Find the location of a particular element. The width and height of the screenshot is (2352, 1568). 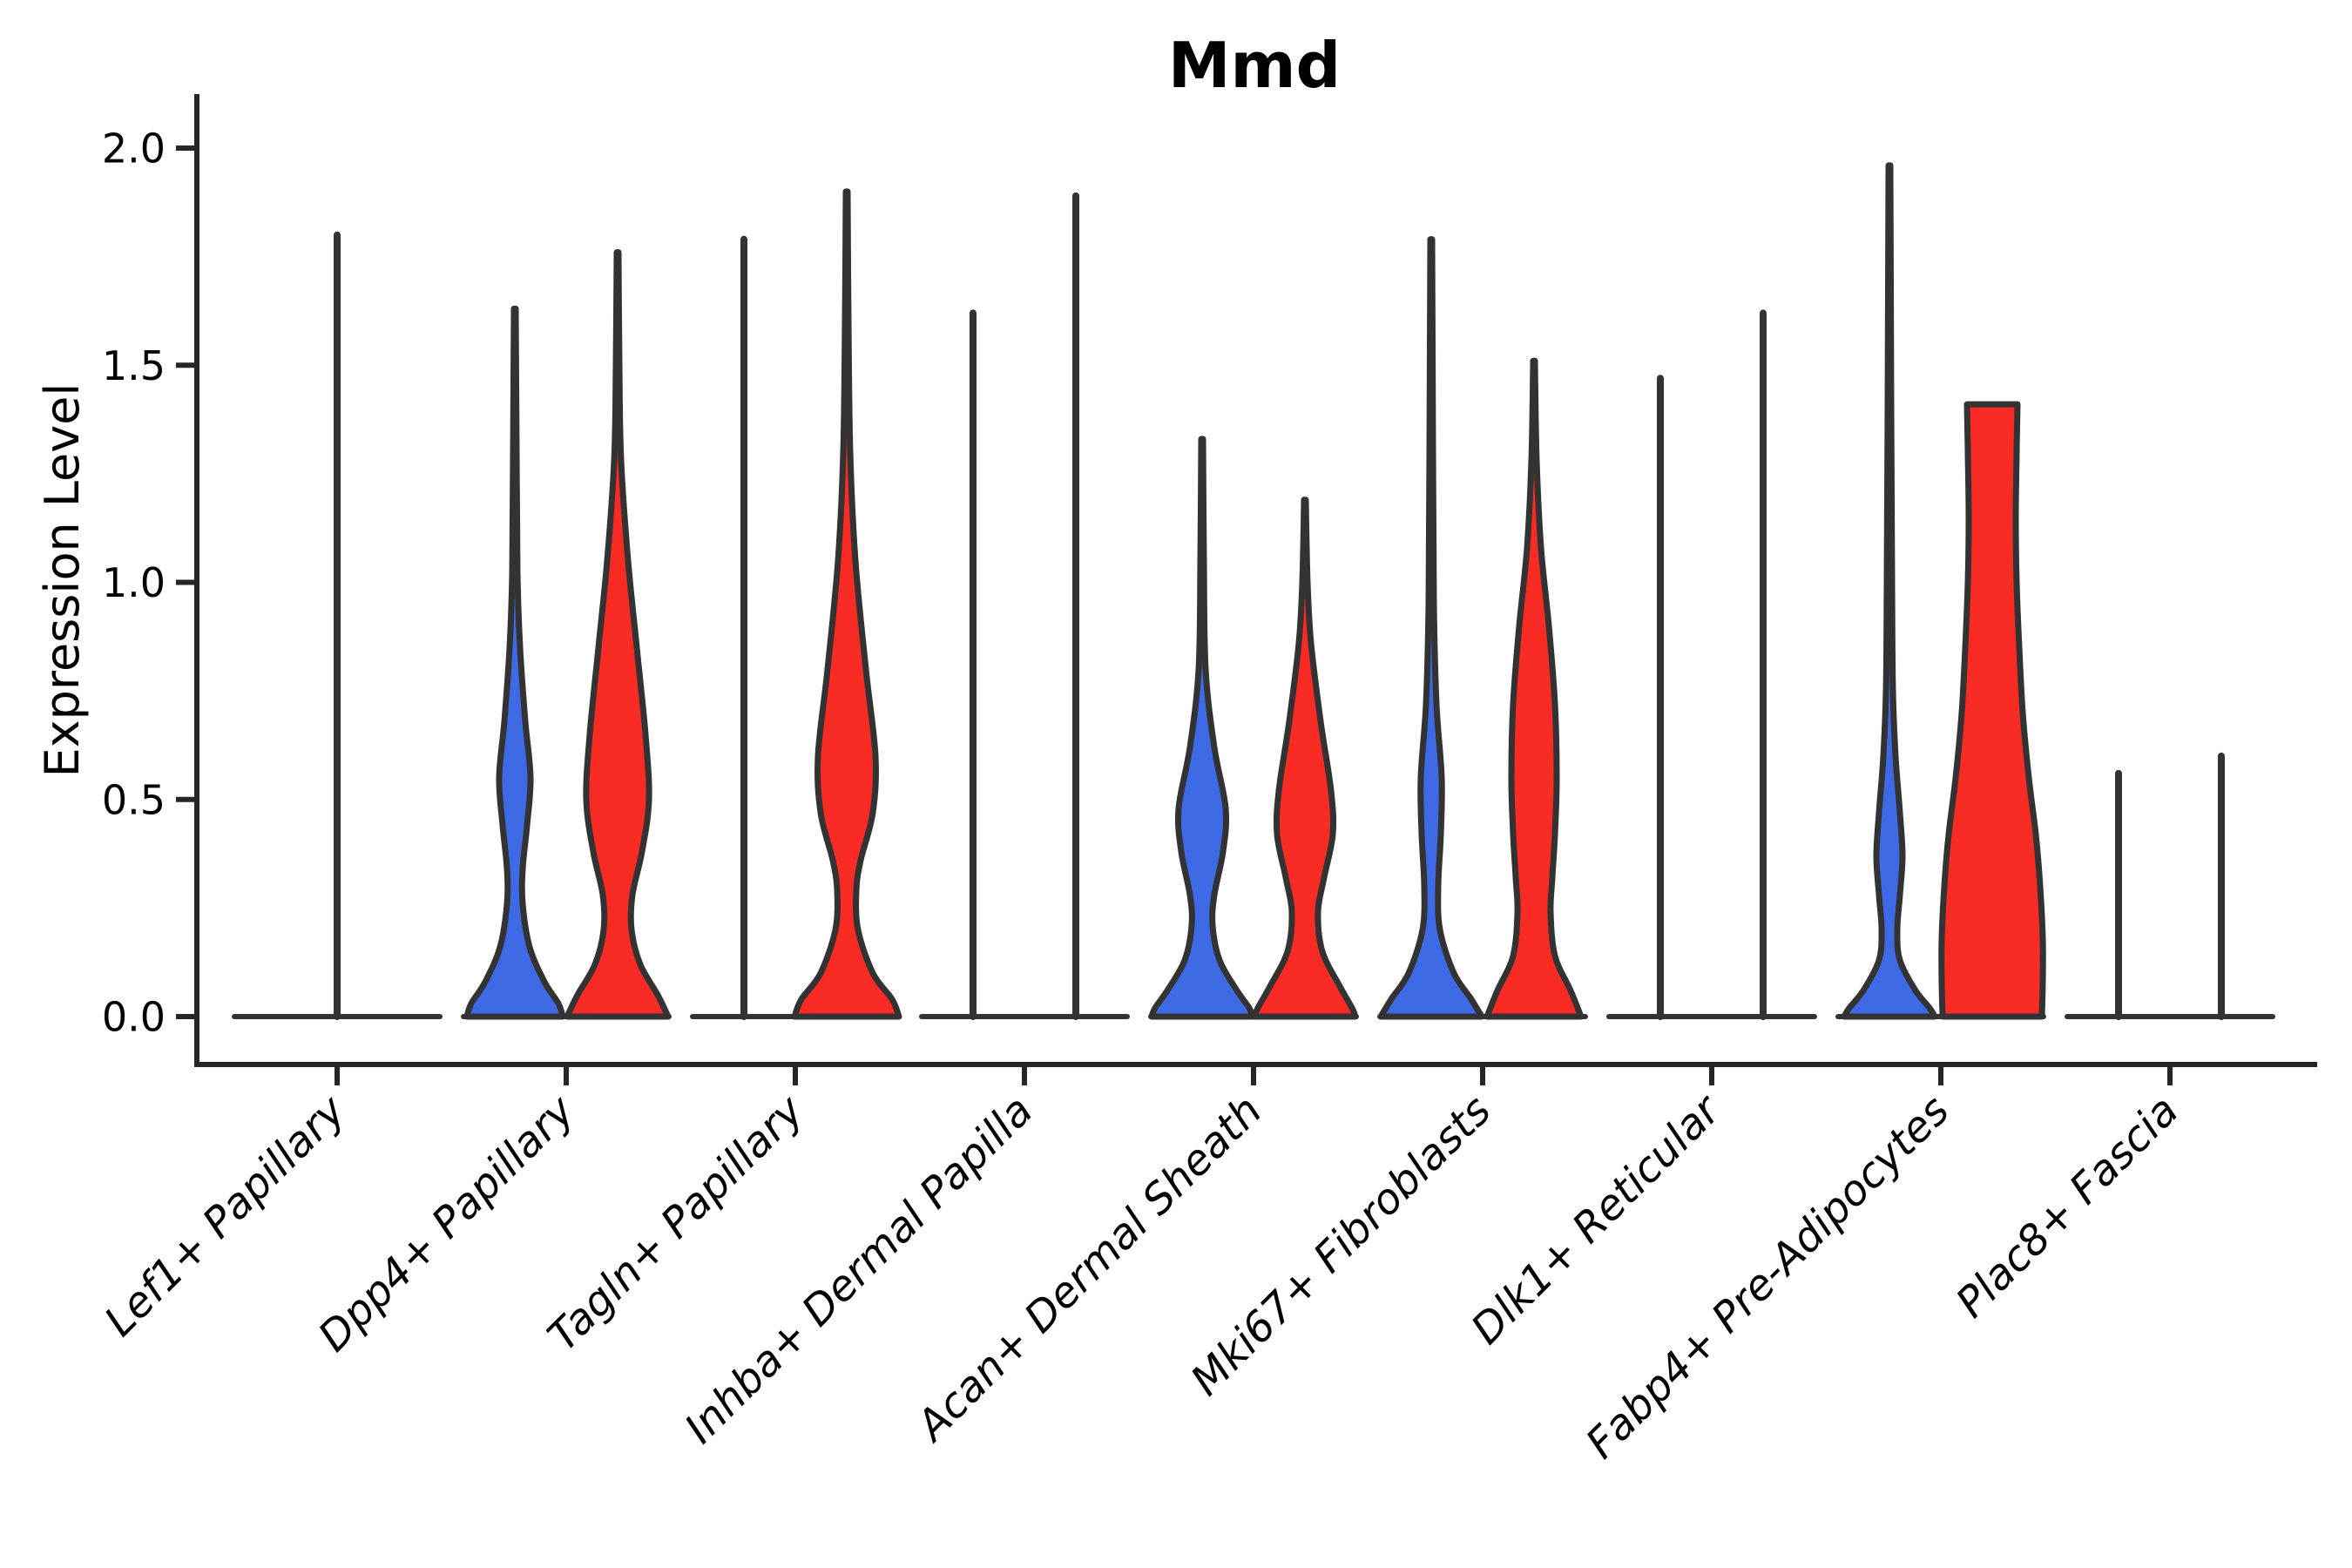

x-tick-label: Plac8+ Fascia is located at coordinates (2067, 1207).